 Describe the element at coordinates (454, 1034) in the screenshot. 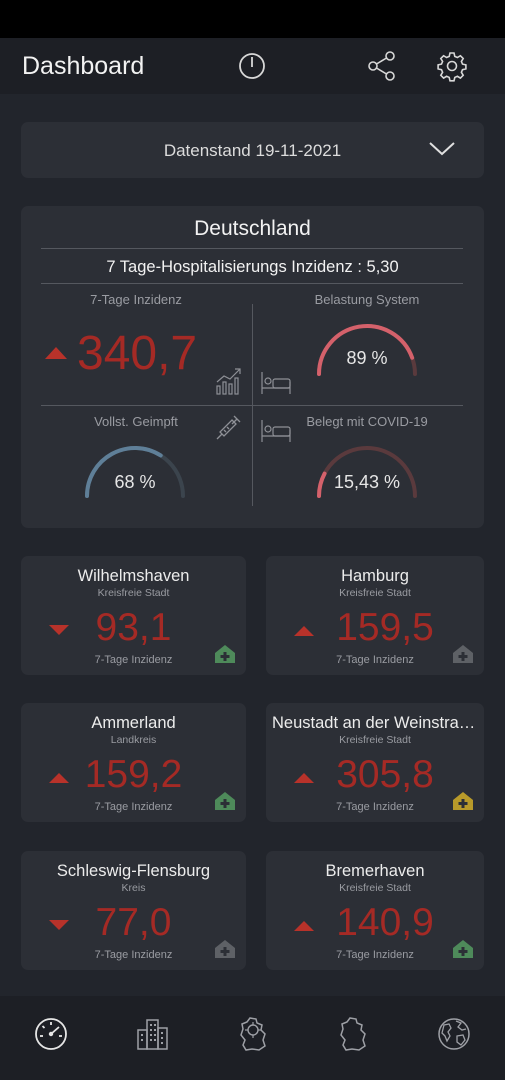

I see `globe-icon` at that location.